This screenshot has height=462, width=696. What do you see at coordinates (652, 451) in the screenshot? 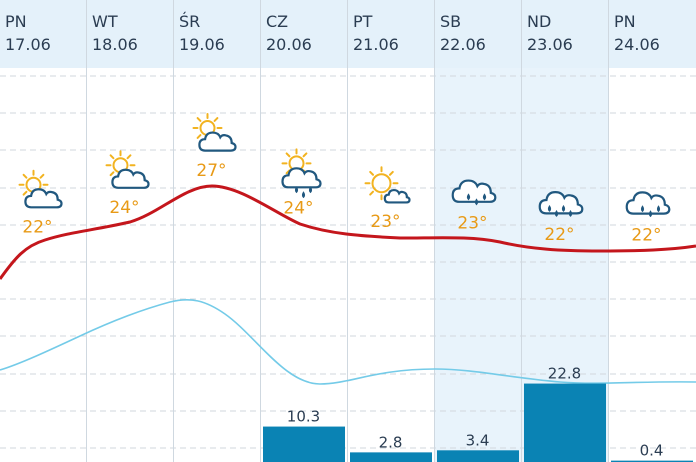
I see `precip-value-label: 0.4` at bounding box center [652, 451].